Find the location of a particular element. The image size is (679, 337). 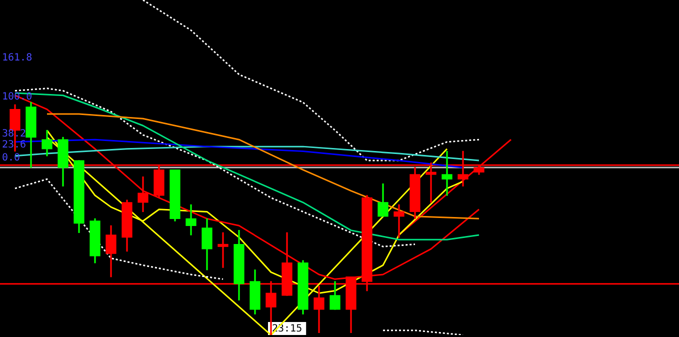

annotation: 0.0 is located at coordinates (11, 158).